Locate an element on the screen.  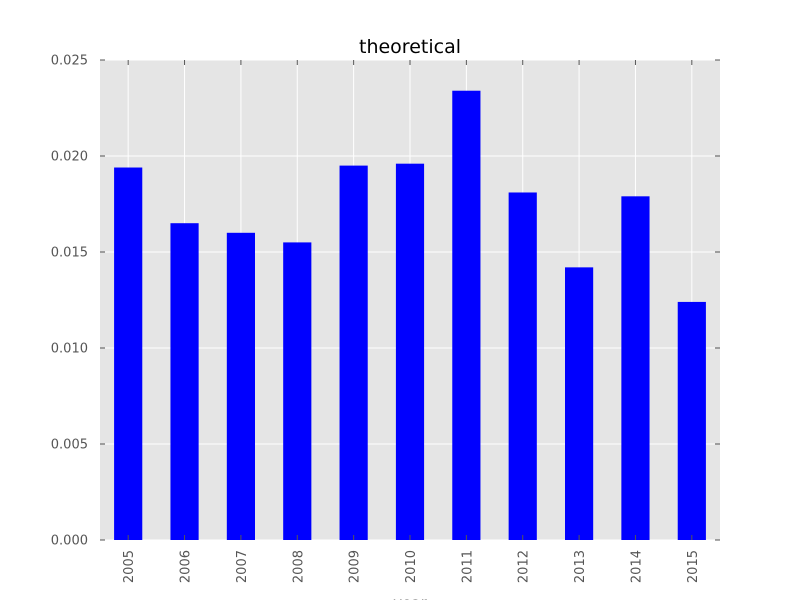
x-tick-label: 2009 is located at coordinates (355, 566).